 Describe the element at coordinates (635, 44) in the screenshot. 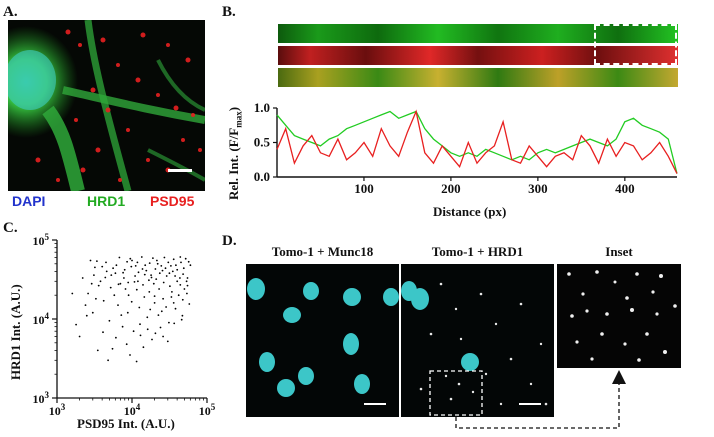

I see `strip-inset-box` at that location.